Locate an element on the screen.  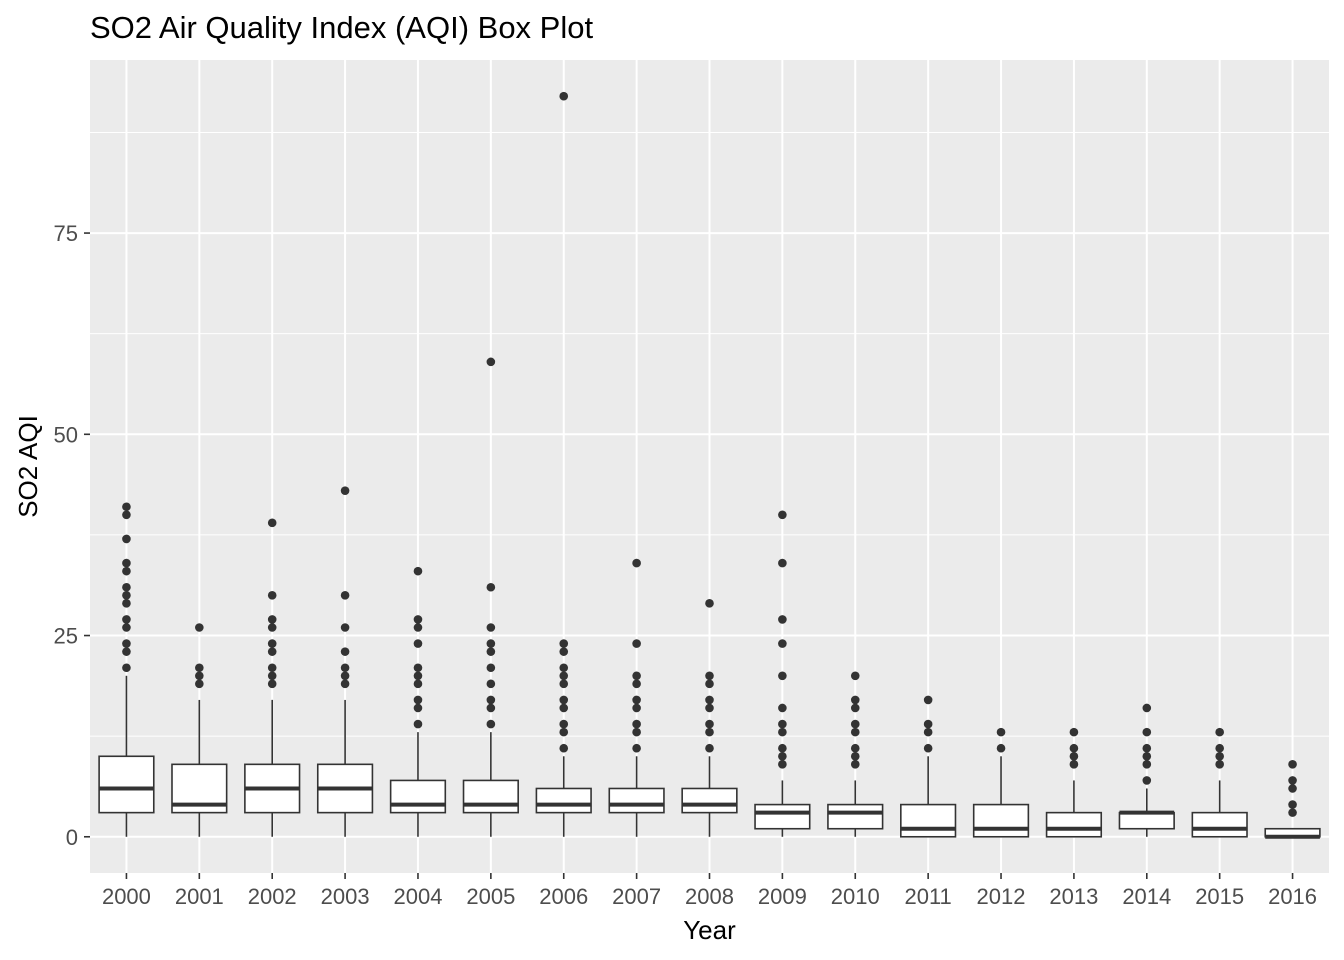
x-tick-label: 2004 is located at coordinates (417, 896).